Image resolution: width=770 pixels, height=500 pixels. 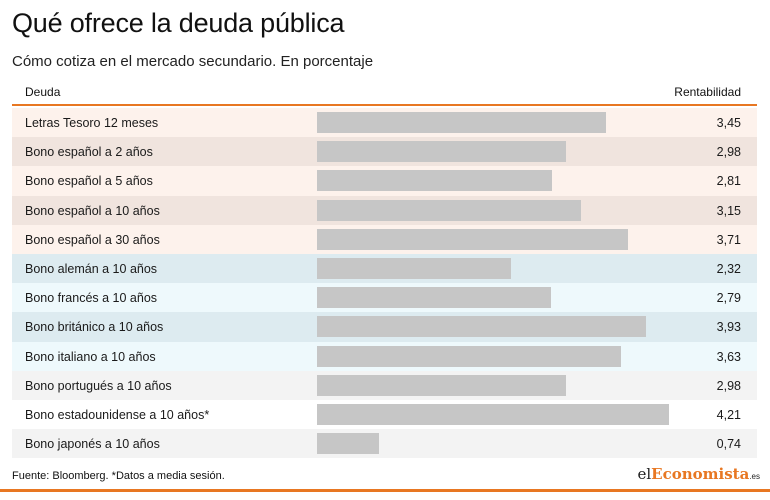 I want to click on row-label: Bono español a 30 años, so click(x=92, y=239).